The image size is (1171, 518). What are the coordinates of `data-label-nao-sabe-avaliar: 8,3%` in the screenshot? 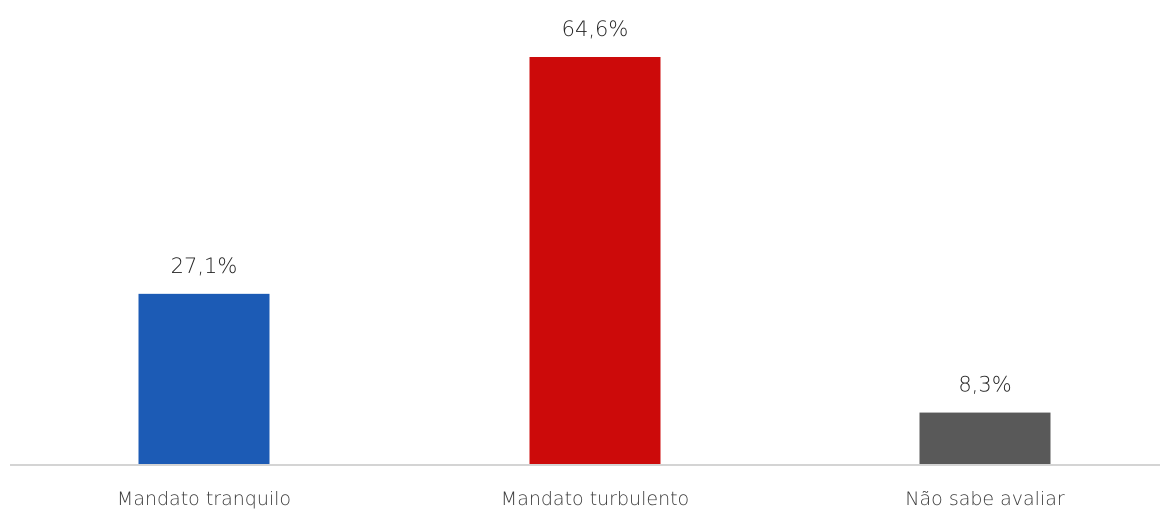 It's located at (984, 385).